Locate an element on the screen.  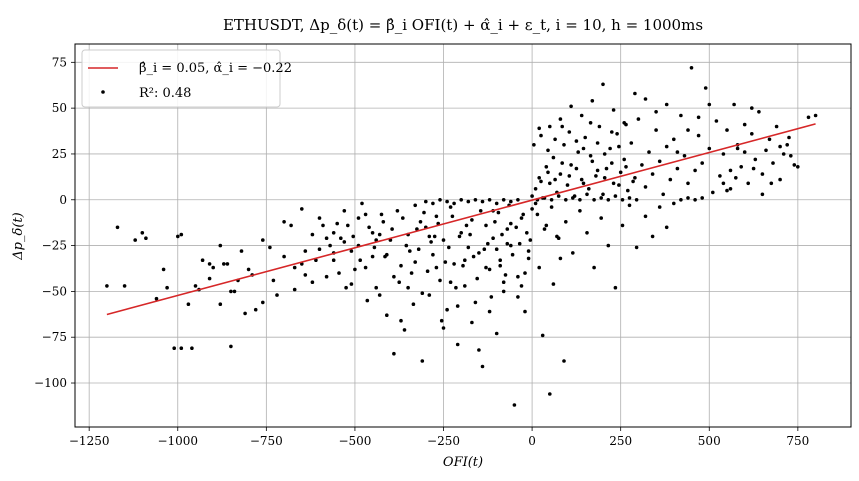
y-axis-label: Δp_δ(t) is located at coordinates (18, 236).